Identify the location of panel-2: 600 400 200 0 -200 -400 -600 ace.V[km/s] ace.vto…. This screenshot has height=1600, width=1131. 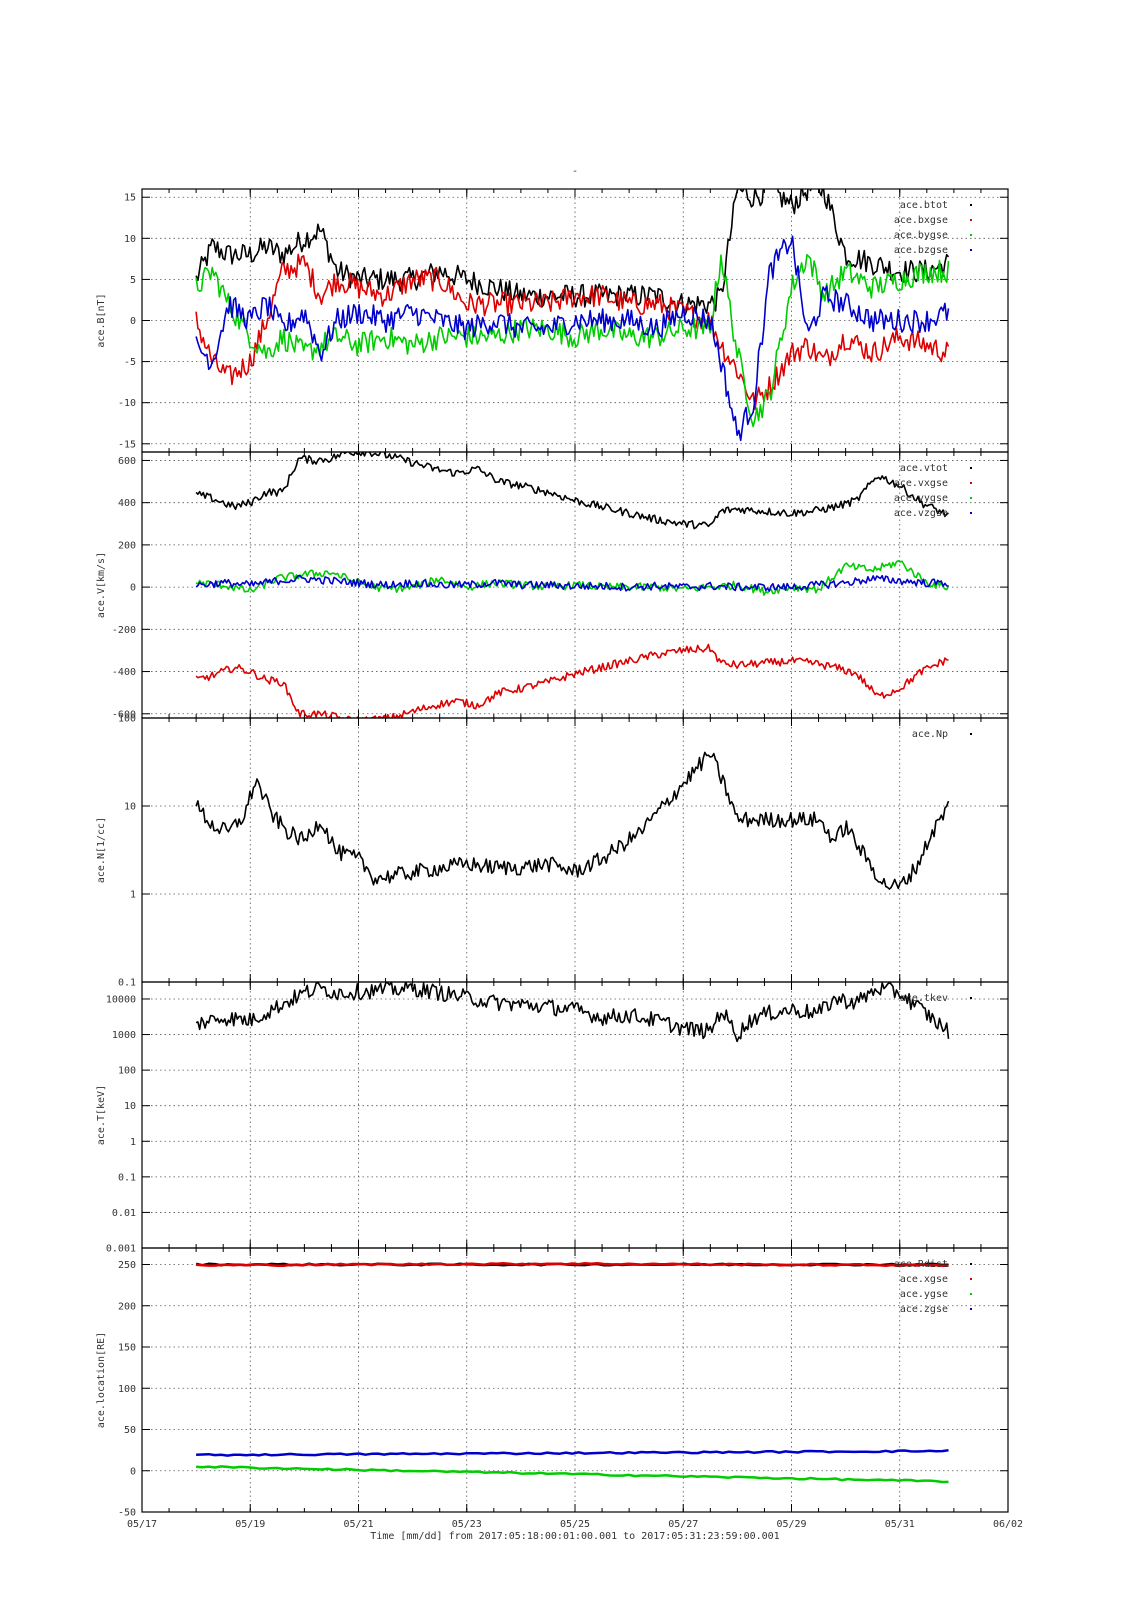
(552, 585).